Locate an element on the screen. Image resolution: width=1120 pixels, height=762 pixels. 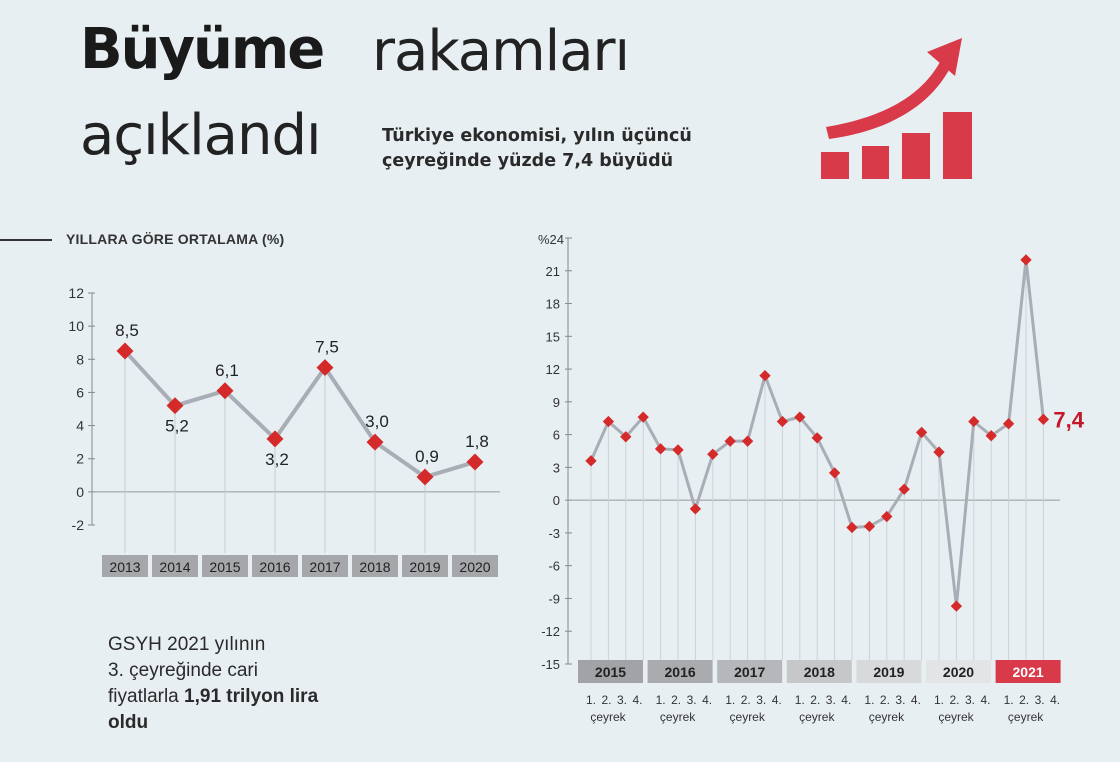
gsyh-line3-bold: 1,91 trilyon lira is located at coordinates (251, 696).